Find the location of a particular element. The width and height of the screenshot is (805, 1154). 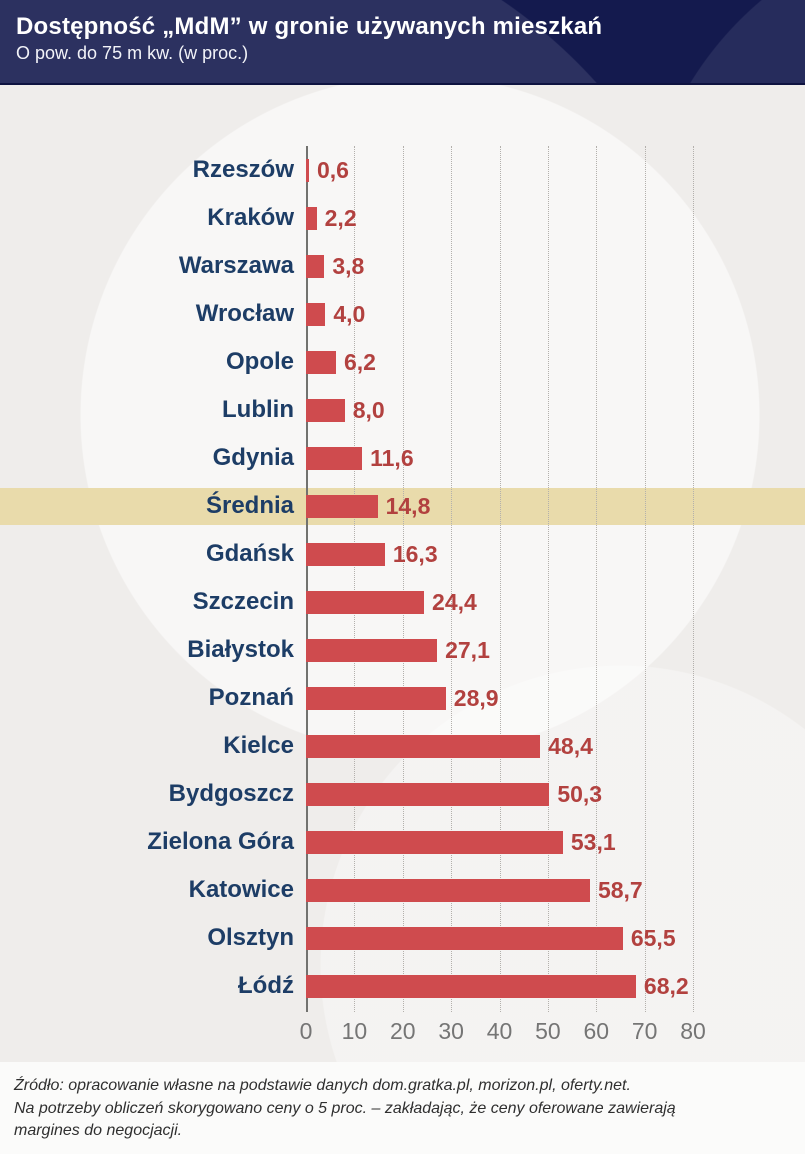

value-label: 14,8 is located at coordinates (408, 505).